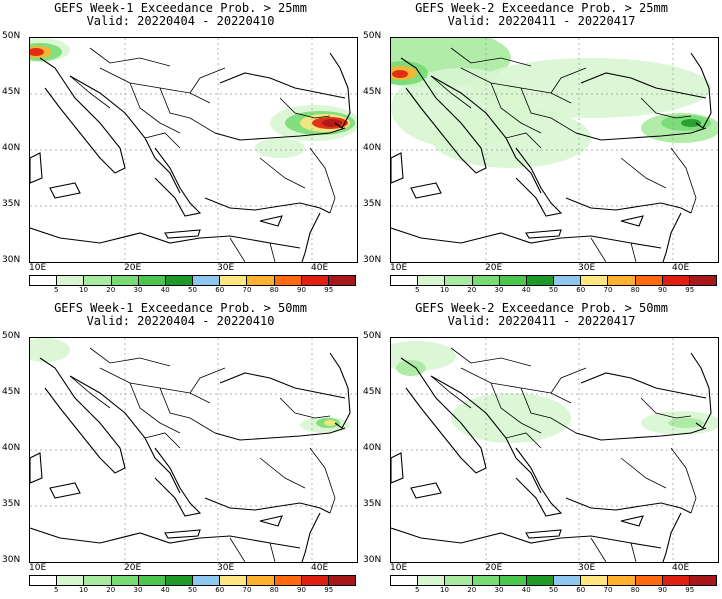  What do you see at coordinates (138, 590) in the screenshot?
I see `colorbar-tick-label: 30` at bounding box center [138, 590].